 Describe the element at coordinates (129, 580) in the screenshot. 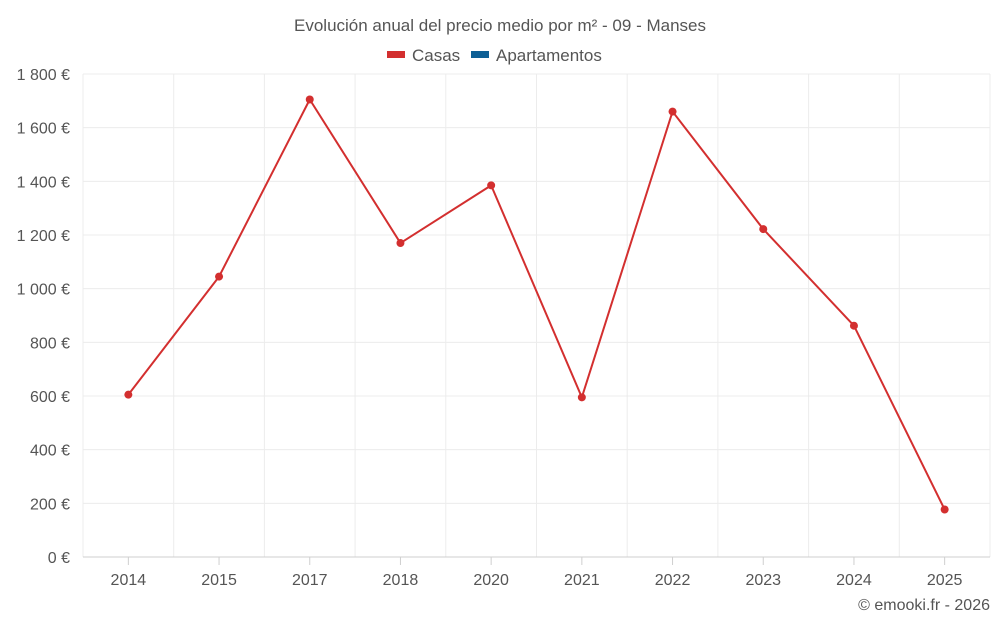

I see `x-tick-label: 2014` at that location.